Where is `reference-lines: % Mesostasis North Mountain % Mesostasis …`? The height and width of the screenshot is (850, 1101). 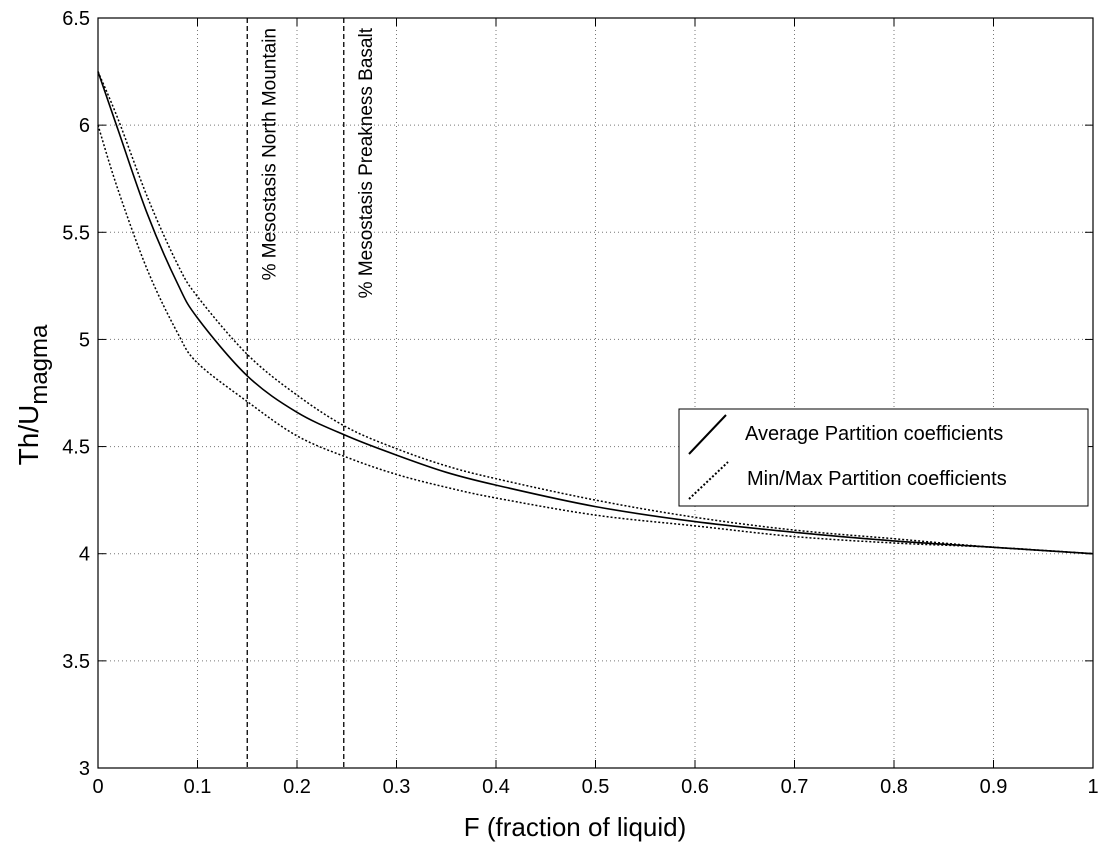
reference-lines: % Mesostasis North Mountain % Mesostasis … is located at coordinates (311, 393).